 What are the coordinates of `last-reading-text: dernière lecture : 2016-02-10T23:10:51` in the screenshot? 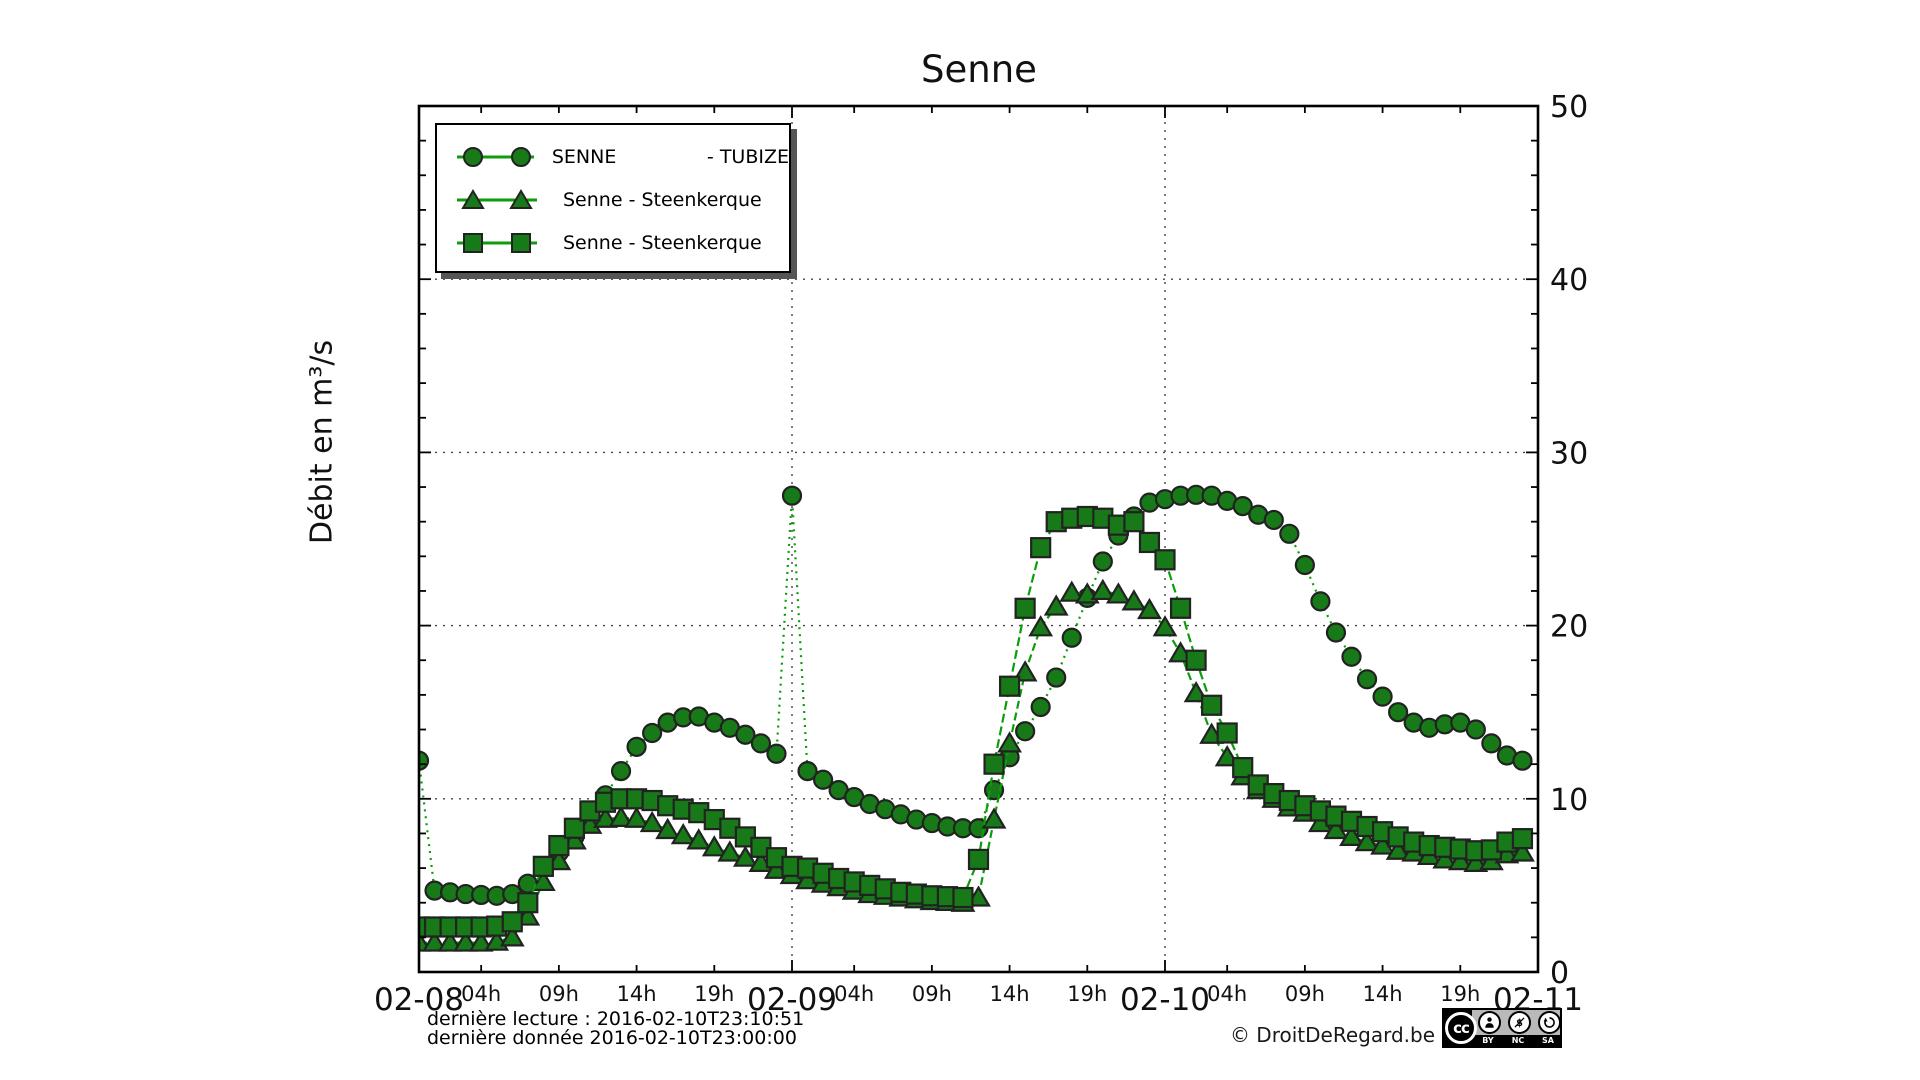 It's located at (616, 1019).